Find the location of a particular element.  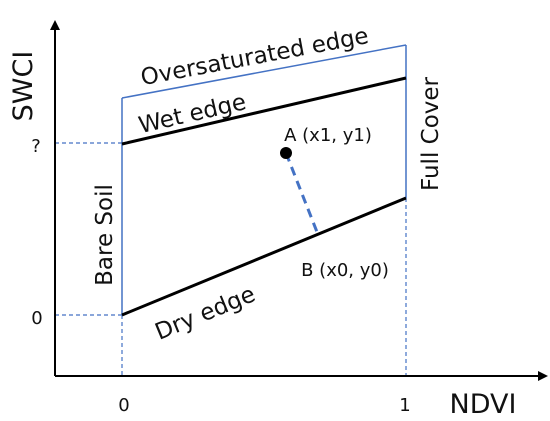

y-tick-zero: 0 is located at coordinates (36, 318).